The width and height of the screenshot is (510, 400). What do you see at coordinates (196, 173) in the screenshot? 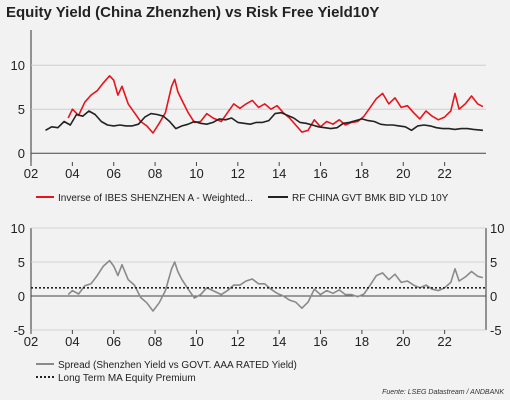
I see `top-x-tick-label: 10` at bounding box center [196, 173].